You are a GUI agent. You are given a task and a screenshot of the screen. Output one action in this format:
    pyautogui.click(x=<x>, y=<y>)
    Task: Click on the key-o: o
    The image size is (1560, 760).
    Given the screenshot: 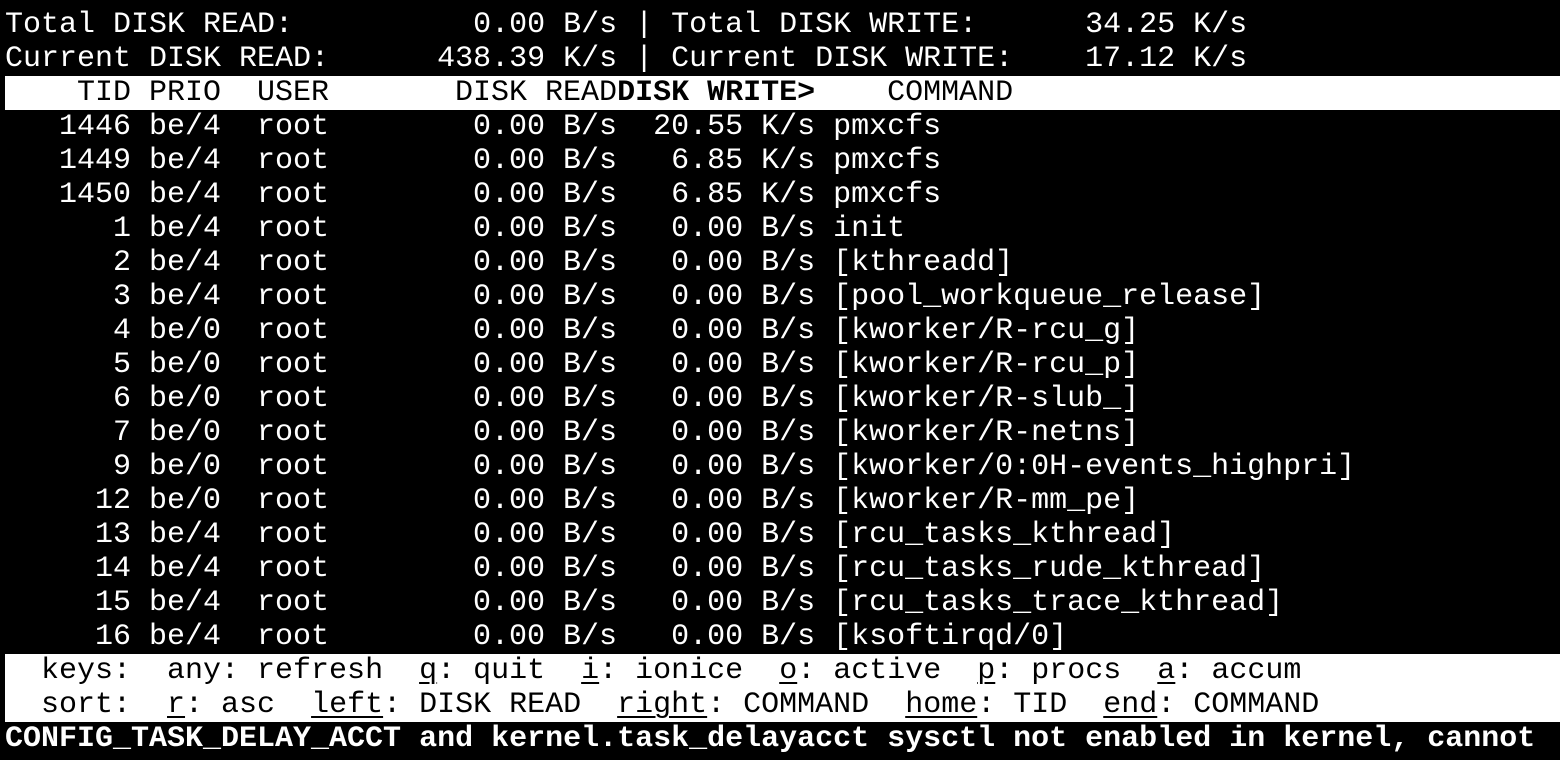 What is the action you would take?
    pyautogui.click(x=788, y=671)
    